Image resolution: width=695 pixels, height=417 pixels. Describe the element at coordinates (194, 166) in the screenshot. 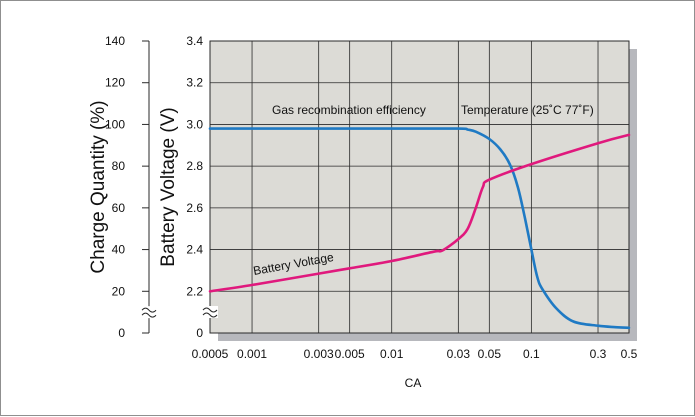

I see `voltage-axis-tick-label: 2.8` at that location.